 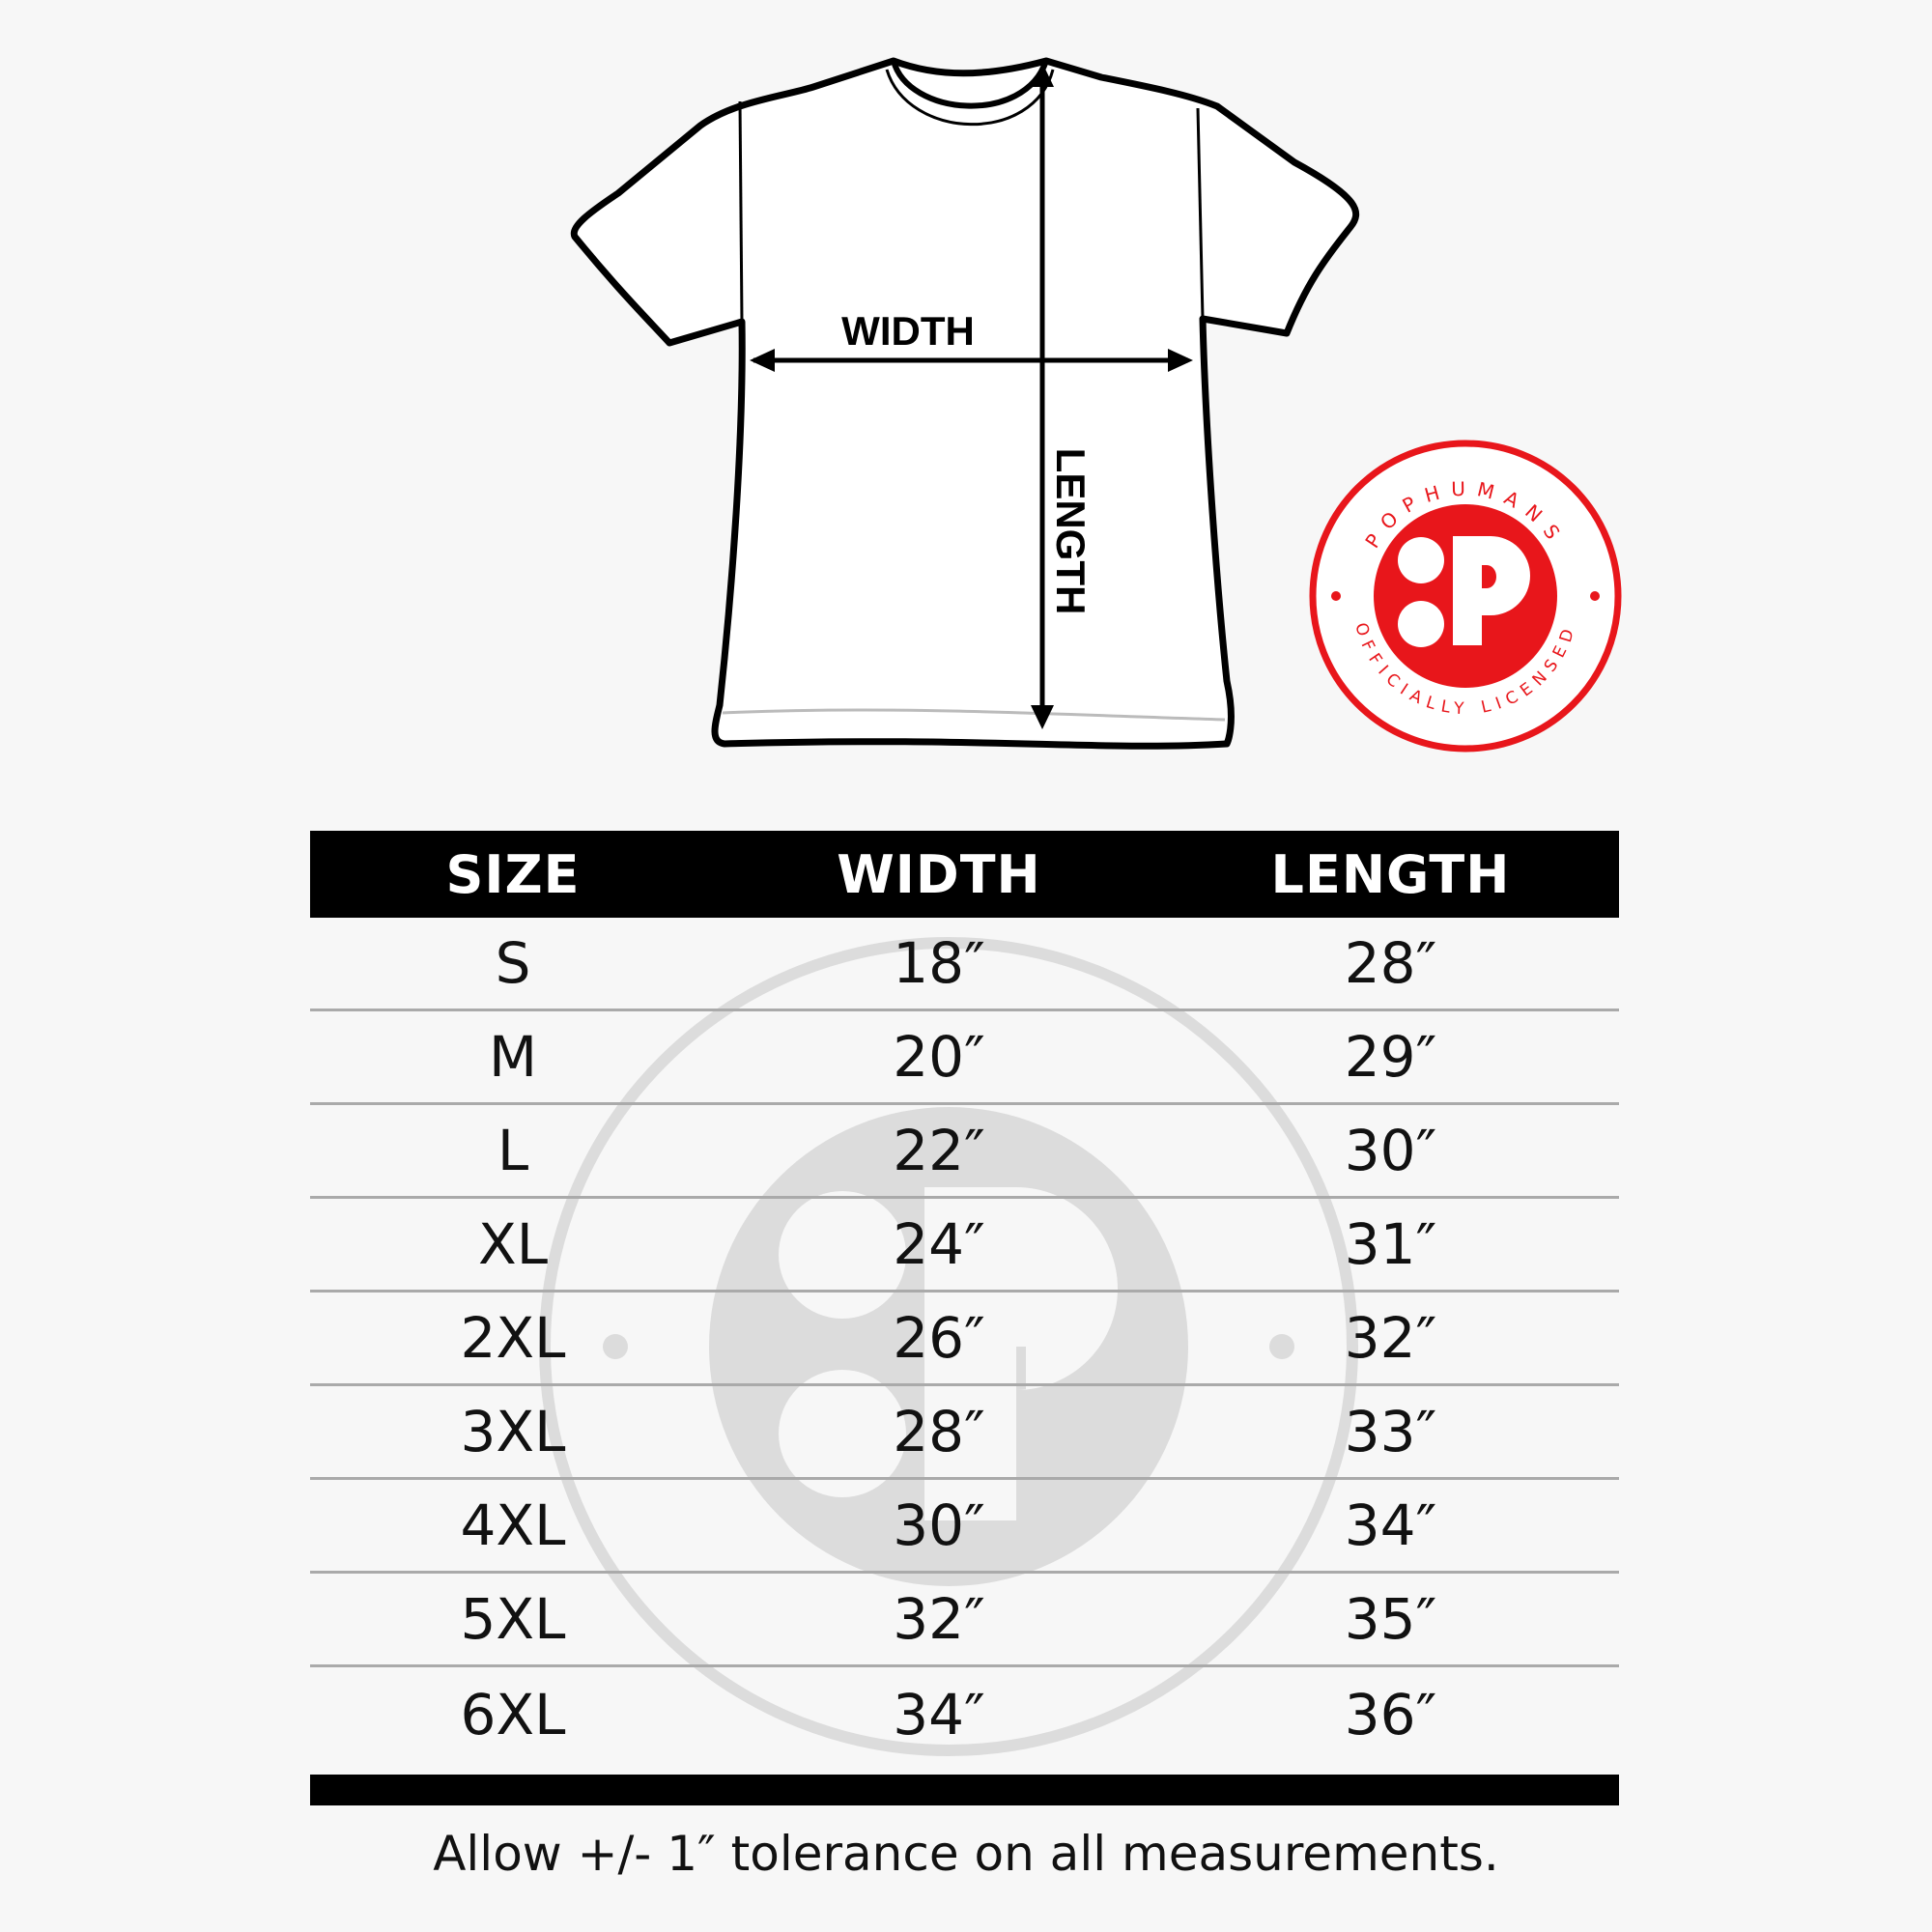 I want to click on table-row: 2XL 26″ 32″, so click(x=964, y=1339).